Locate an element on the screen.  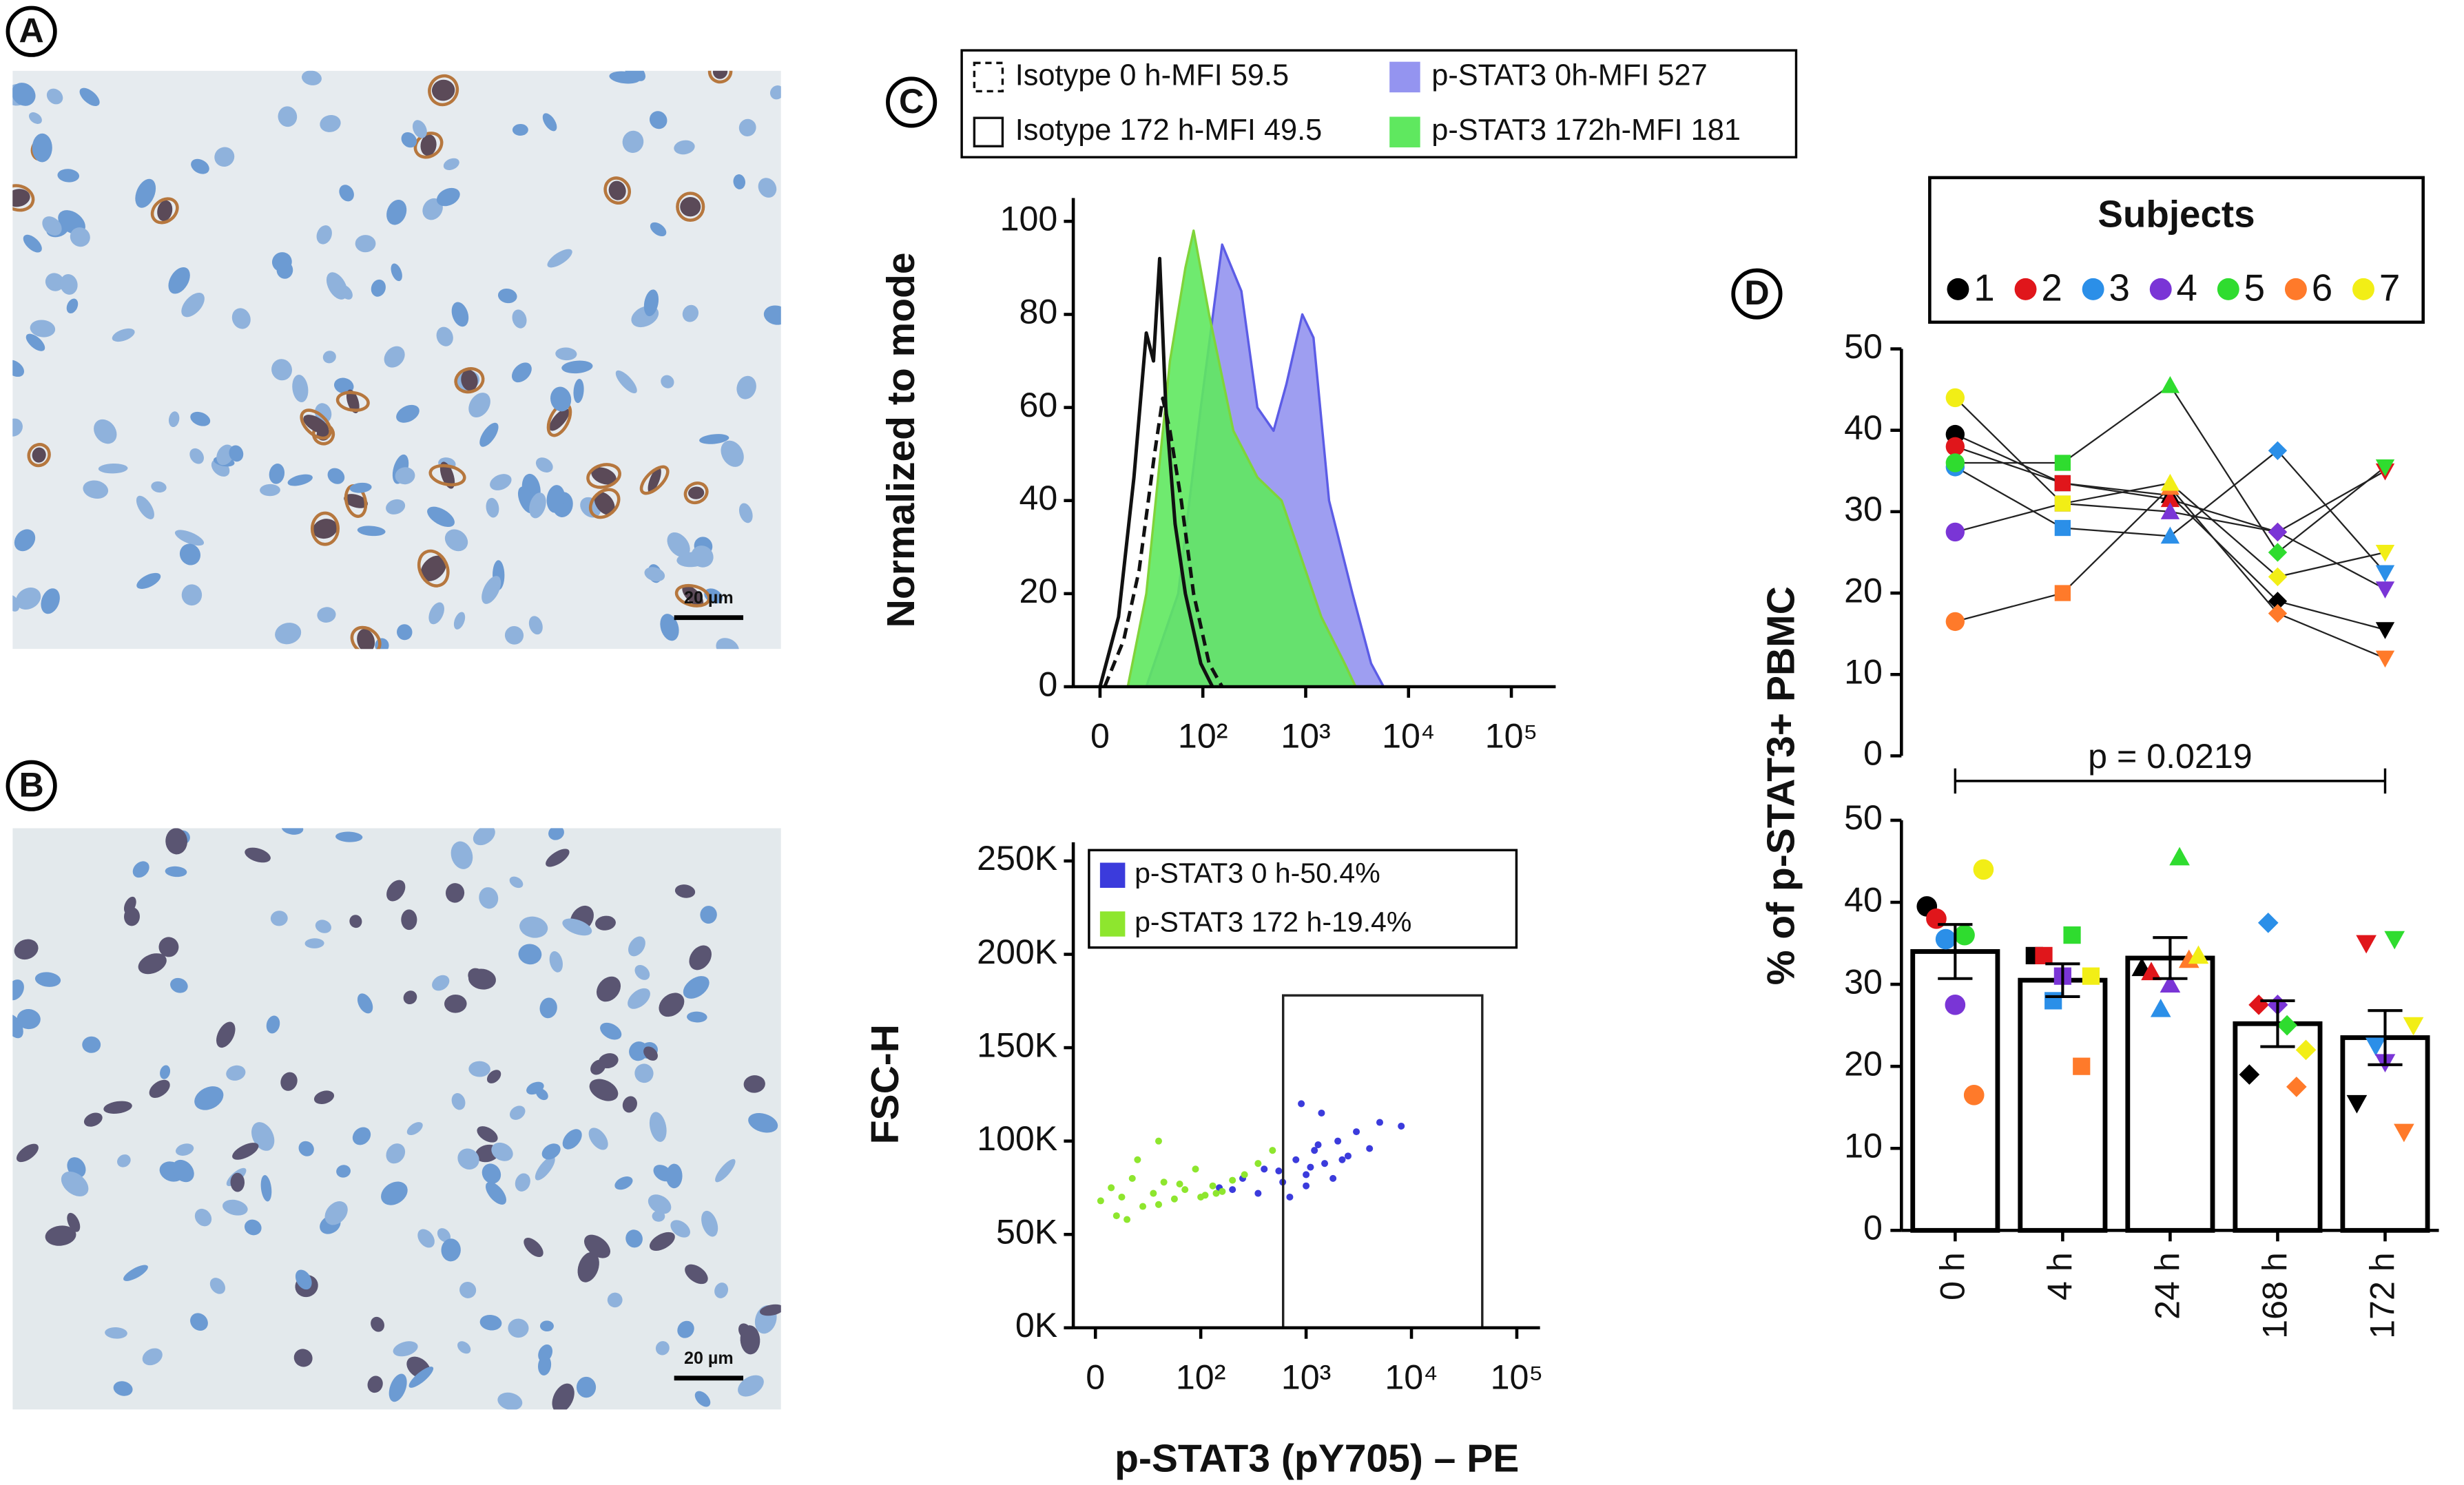
y-axis-label: % of p-STAT3+ PBMC is located at coordinates (1781, 786).